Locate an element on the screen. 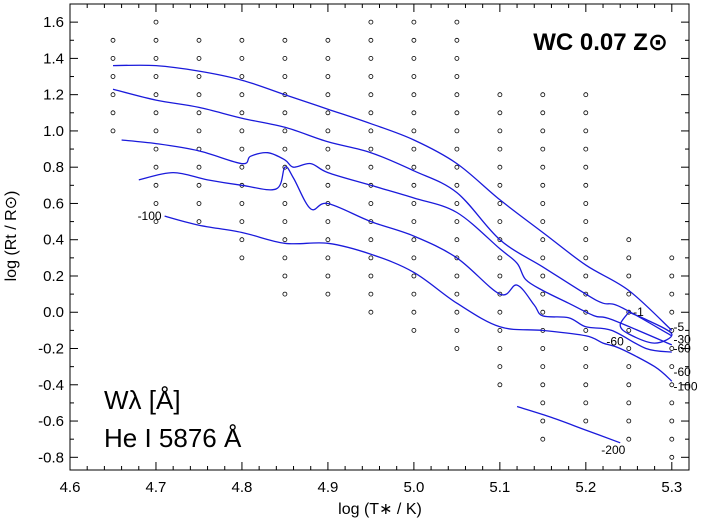 The width and height of the screenshot is (704, 524). annotation-quantity: Wλ [Å] is located at coordinates (142, 400).